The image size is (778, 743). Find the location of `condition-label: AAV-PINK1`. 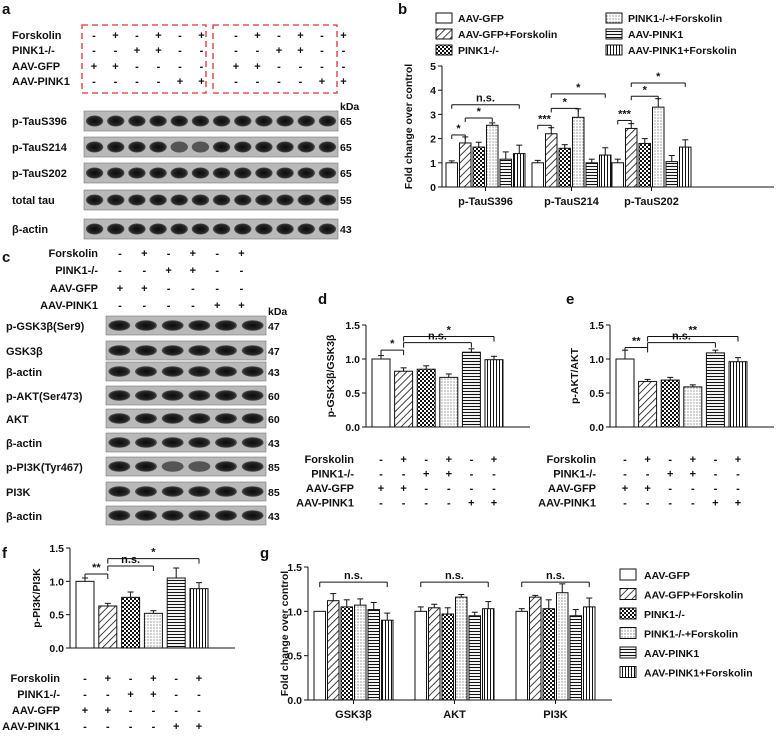

condition-label: AAV-PINK1 is located at coordinates (69, 306).